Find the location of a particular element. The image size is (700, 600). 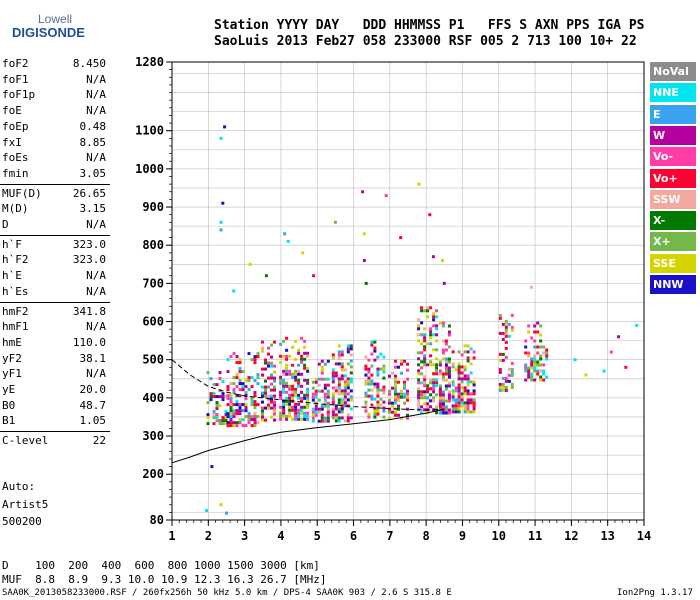

legend-item-e: E is located at coordinates (673, 114).